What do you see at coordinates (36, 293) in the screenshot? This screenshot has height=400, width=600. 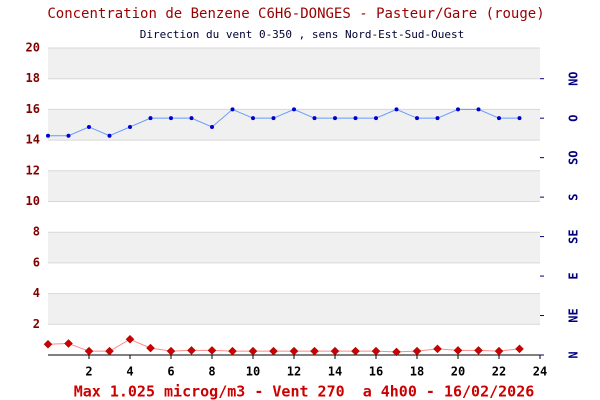 I see `y-tick-label: 4` at bounding box center [36, 293].